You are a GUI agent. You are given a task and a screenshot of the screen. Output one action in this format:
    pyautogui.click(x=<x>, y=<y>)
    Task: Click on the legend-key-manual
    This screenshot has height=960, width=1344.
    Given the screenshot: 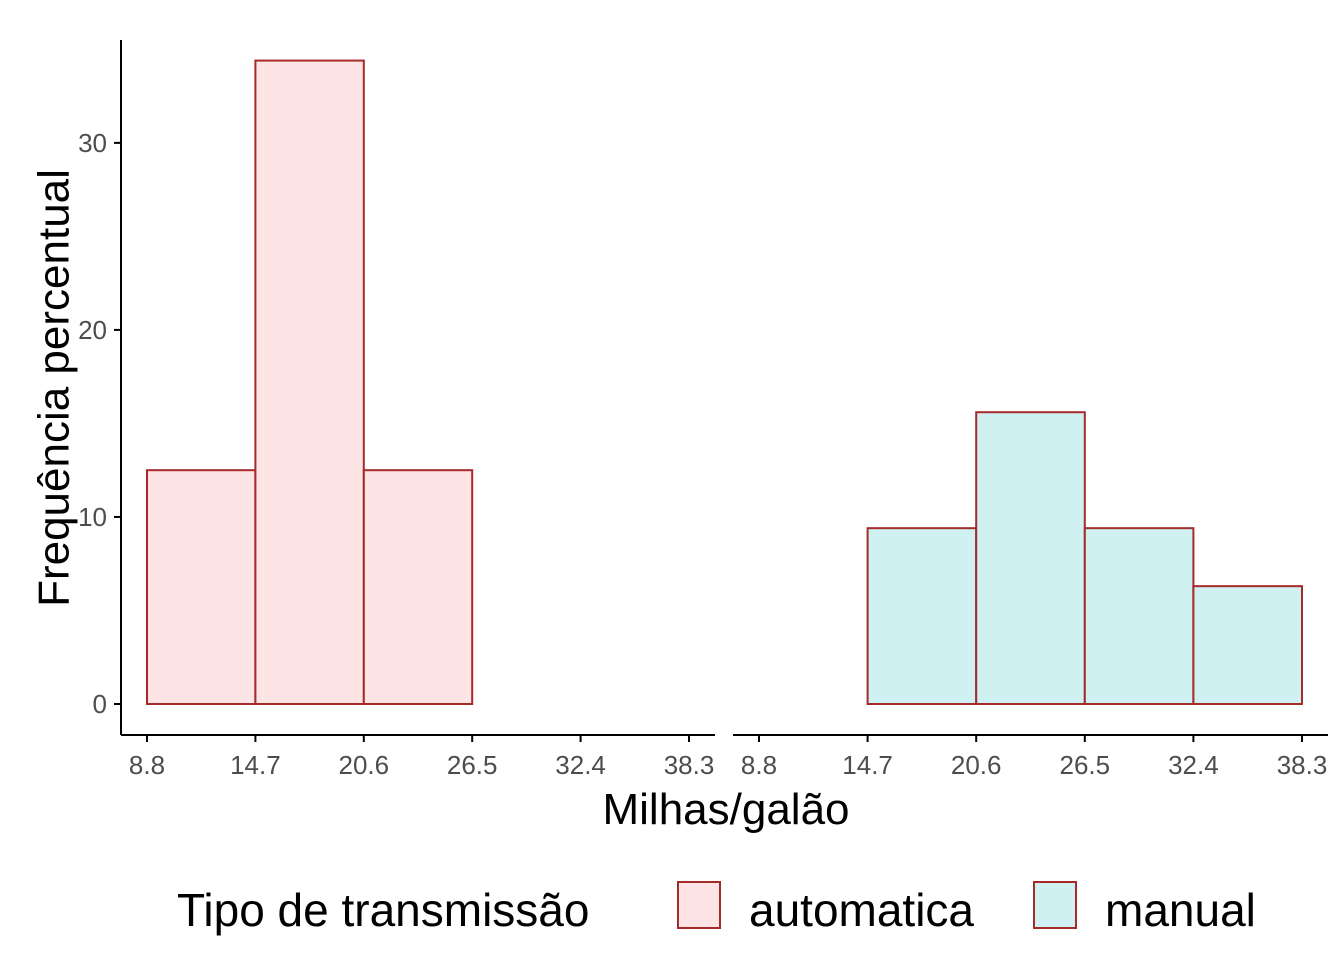 What is the action you would take?
    pyautogui.click(x=1055, y=905)
    